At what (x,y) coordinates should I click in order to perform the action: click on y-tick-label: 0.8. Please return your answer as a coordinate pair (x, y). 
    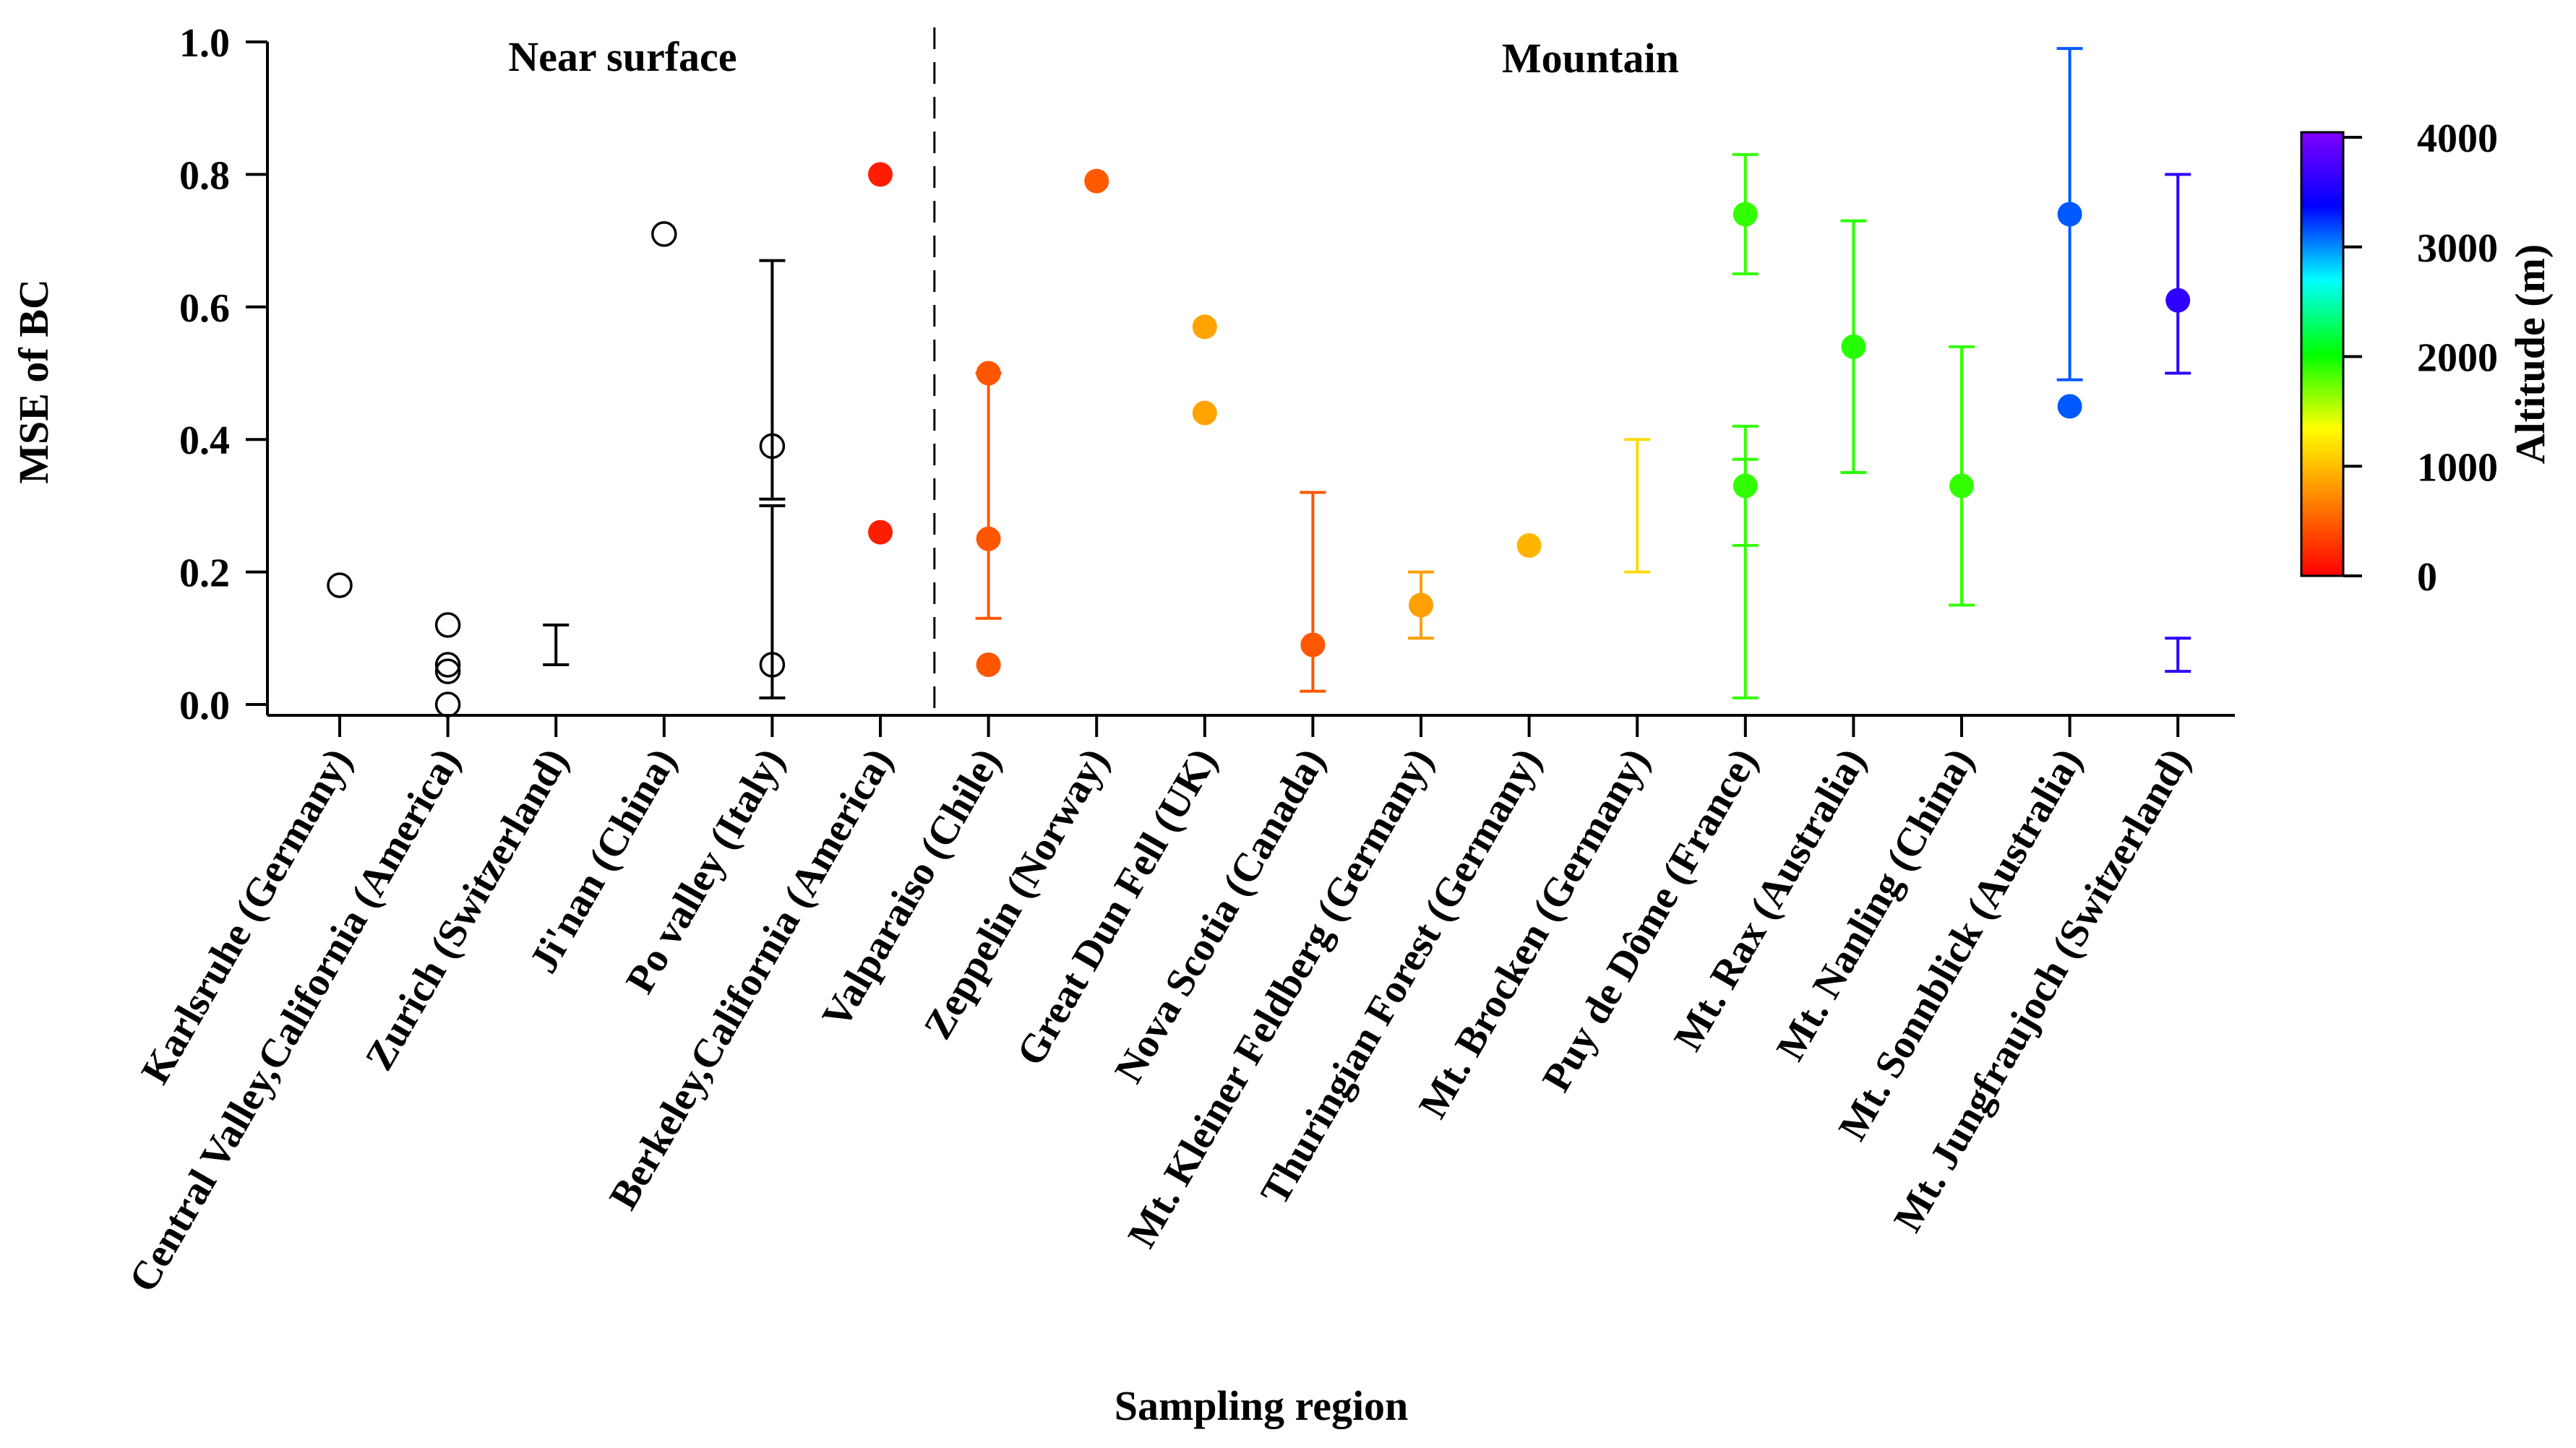
    Looking at the image, I should click on (205, 175).